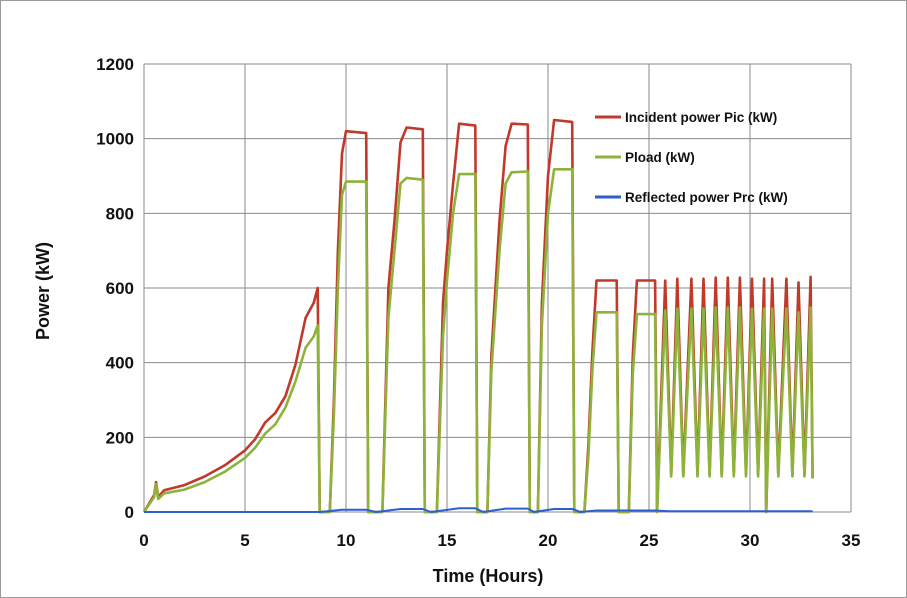 This screenshot has width=907, height=598. I want to click on x-tick-label: 10, so click(346, 540).